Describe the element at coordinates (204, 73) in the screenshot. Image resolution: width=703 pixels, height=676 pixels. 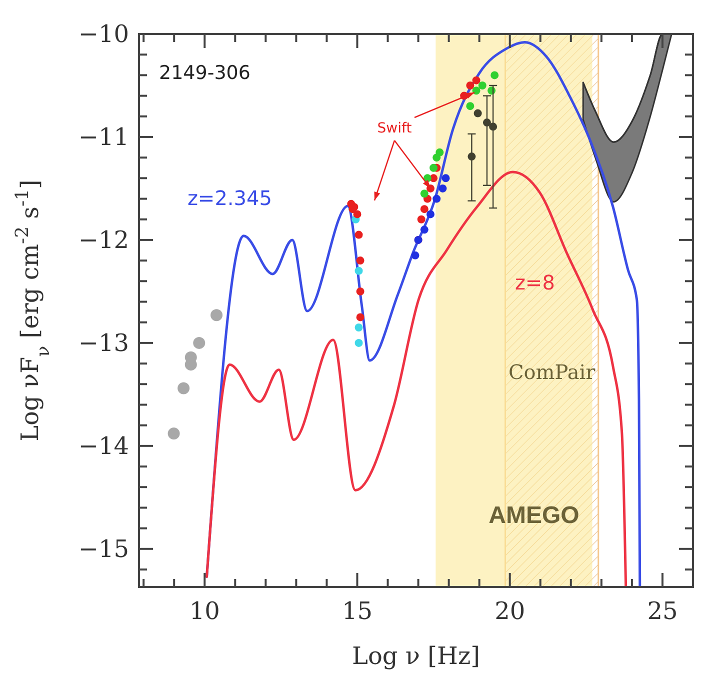
I see `text: 2149-306` at that location.